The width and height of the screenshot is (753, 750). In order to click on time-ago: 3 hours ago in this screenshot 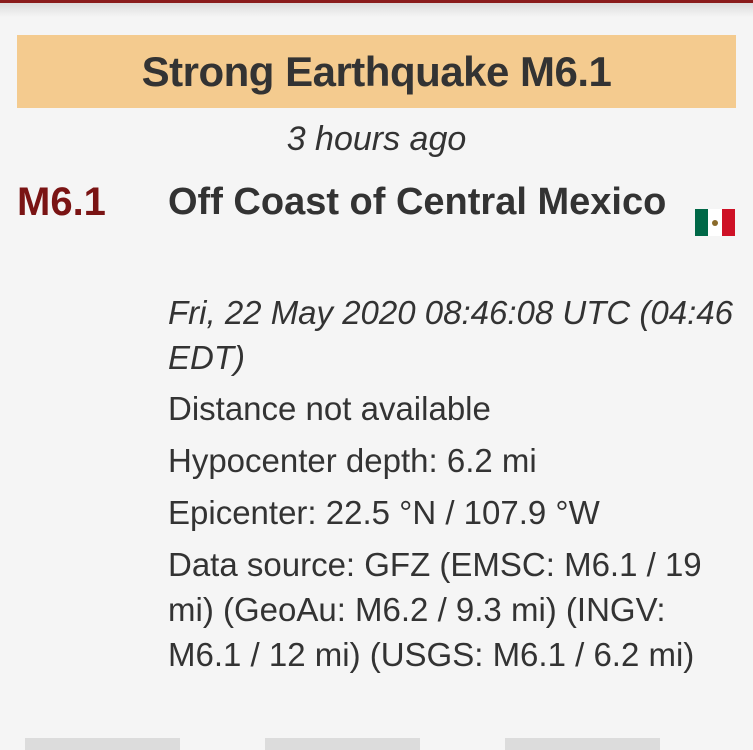, I will do `click(376, 139)`.